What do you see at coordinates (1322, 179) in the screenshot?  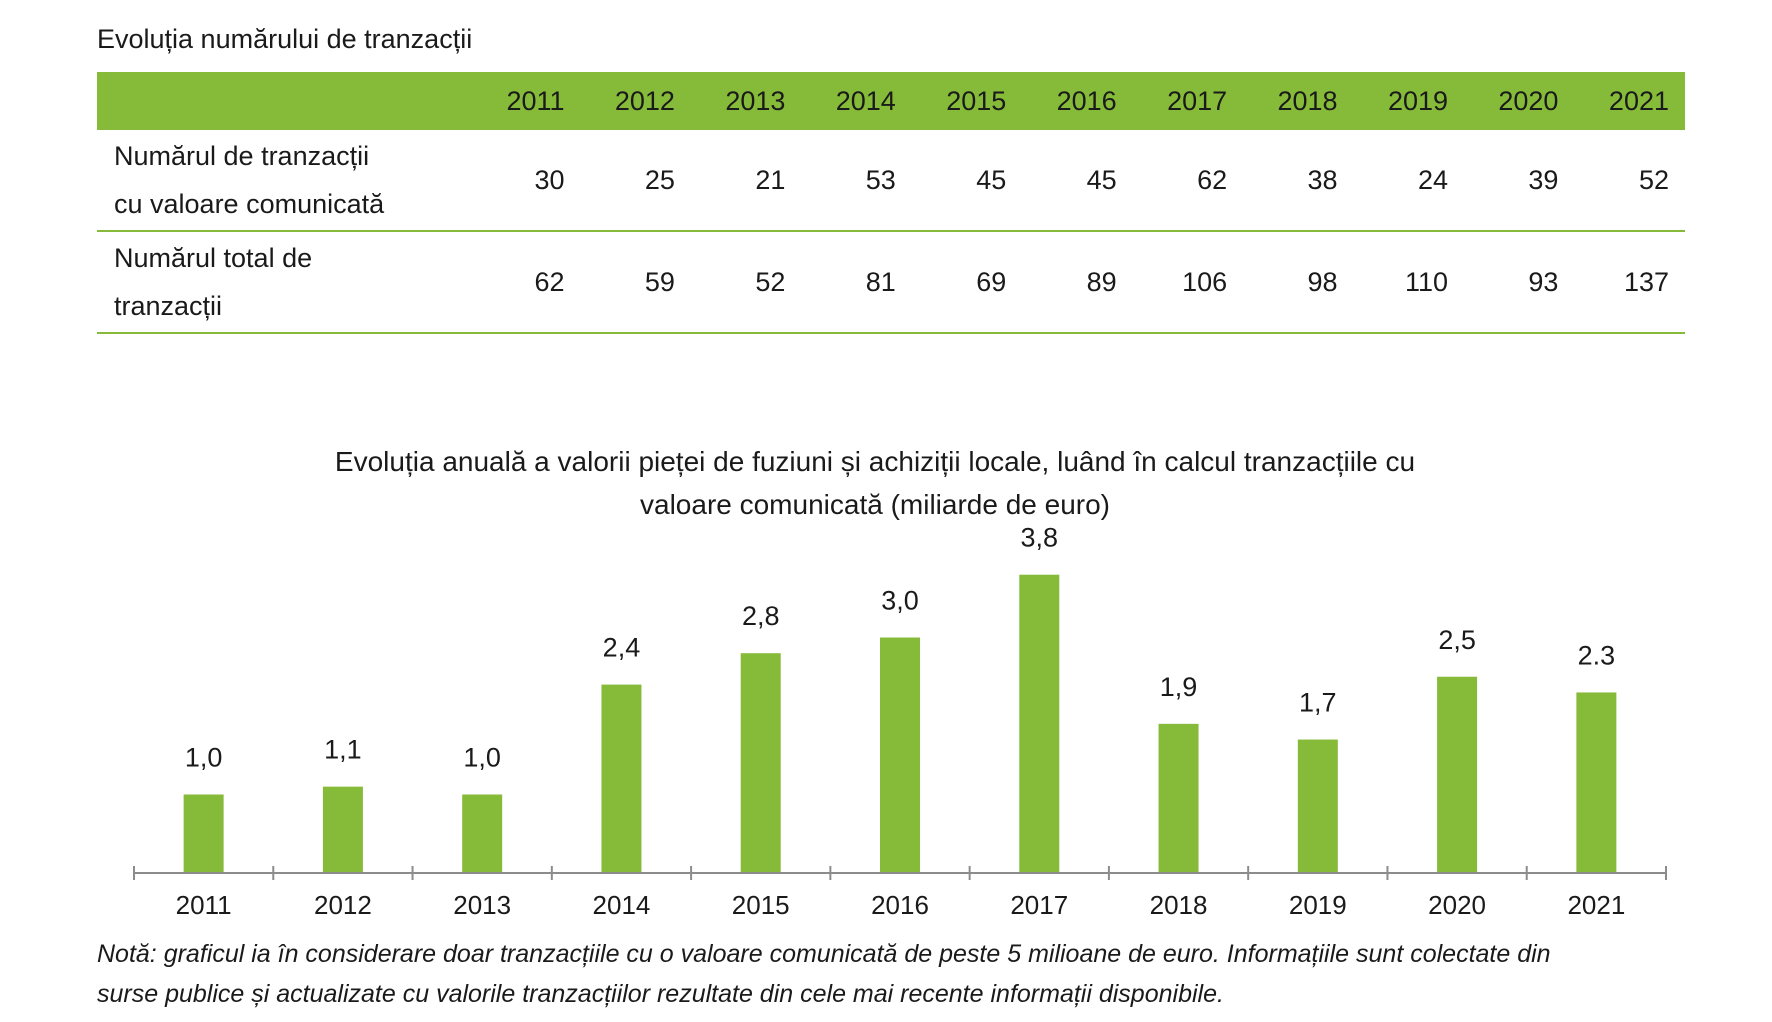 I see `table-cell: 38` at bounding box center [1322, 179].